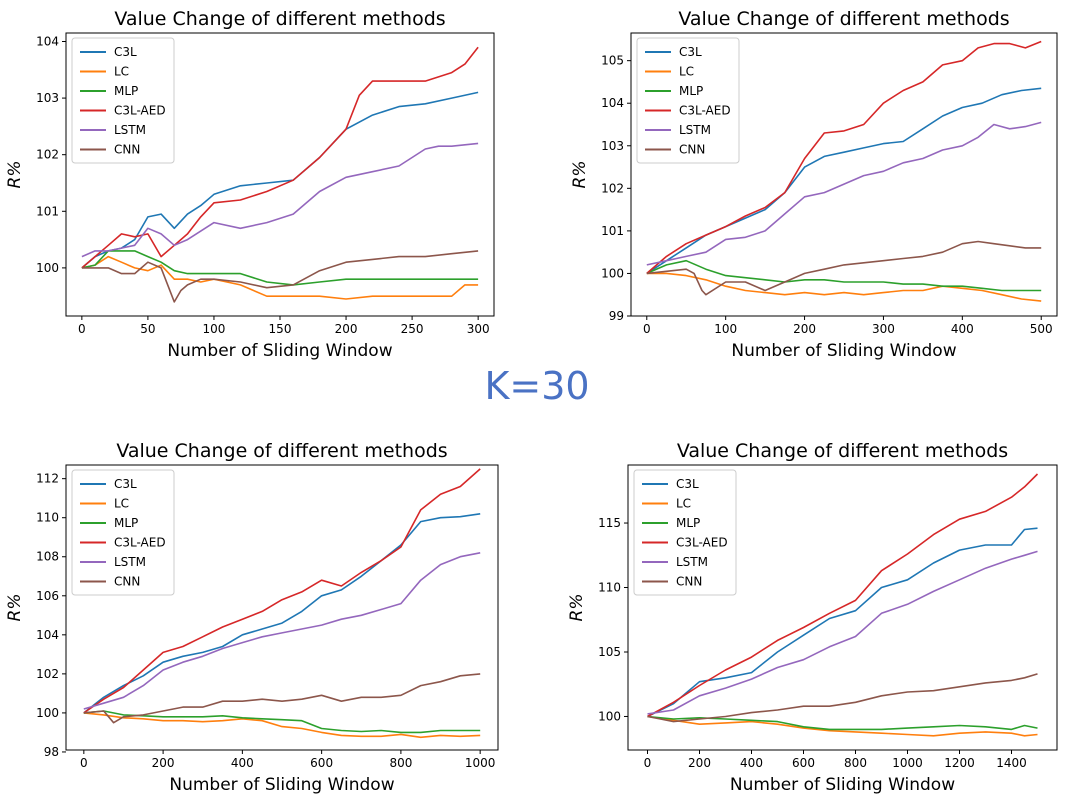 The width and height of the screenshot is (1074, 801). Describe the element at coordinates (537, 386) in the screenshot. I see `k-value-label: K=30` at that location.